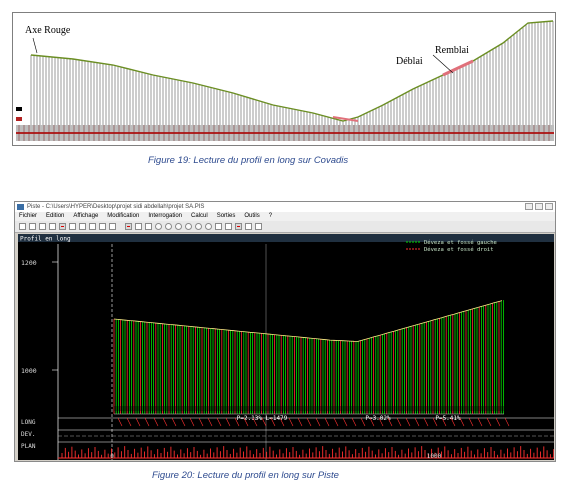 The height and width of the screenshot is (490, 564). Describe the element at coordinates (19, 109) in the screenshot. I see `covadis-left-marker` at that location.